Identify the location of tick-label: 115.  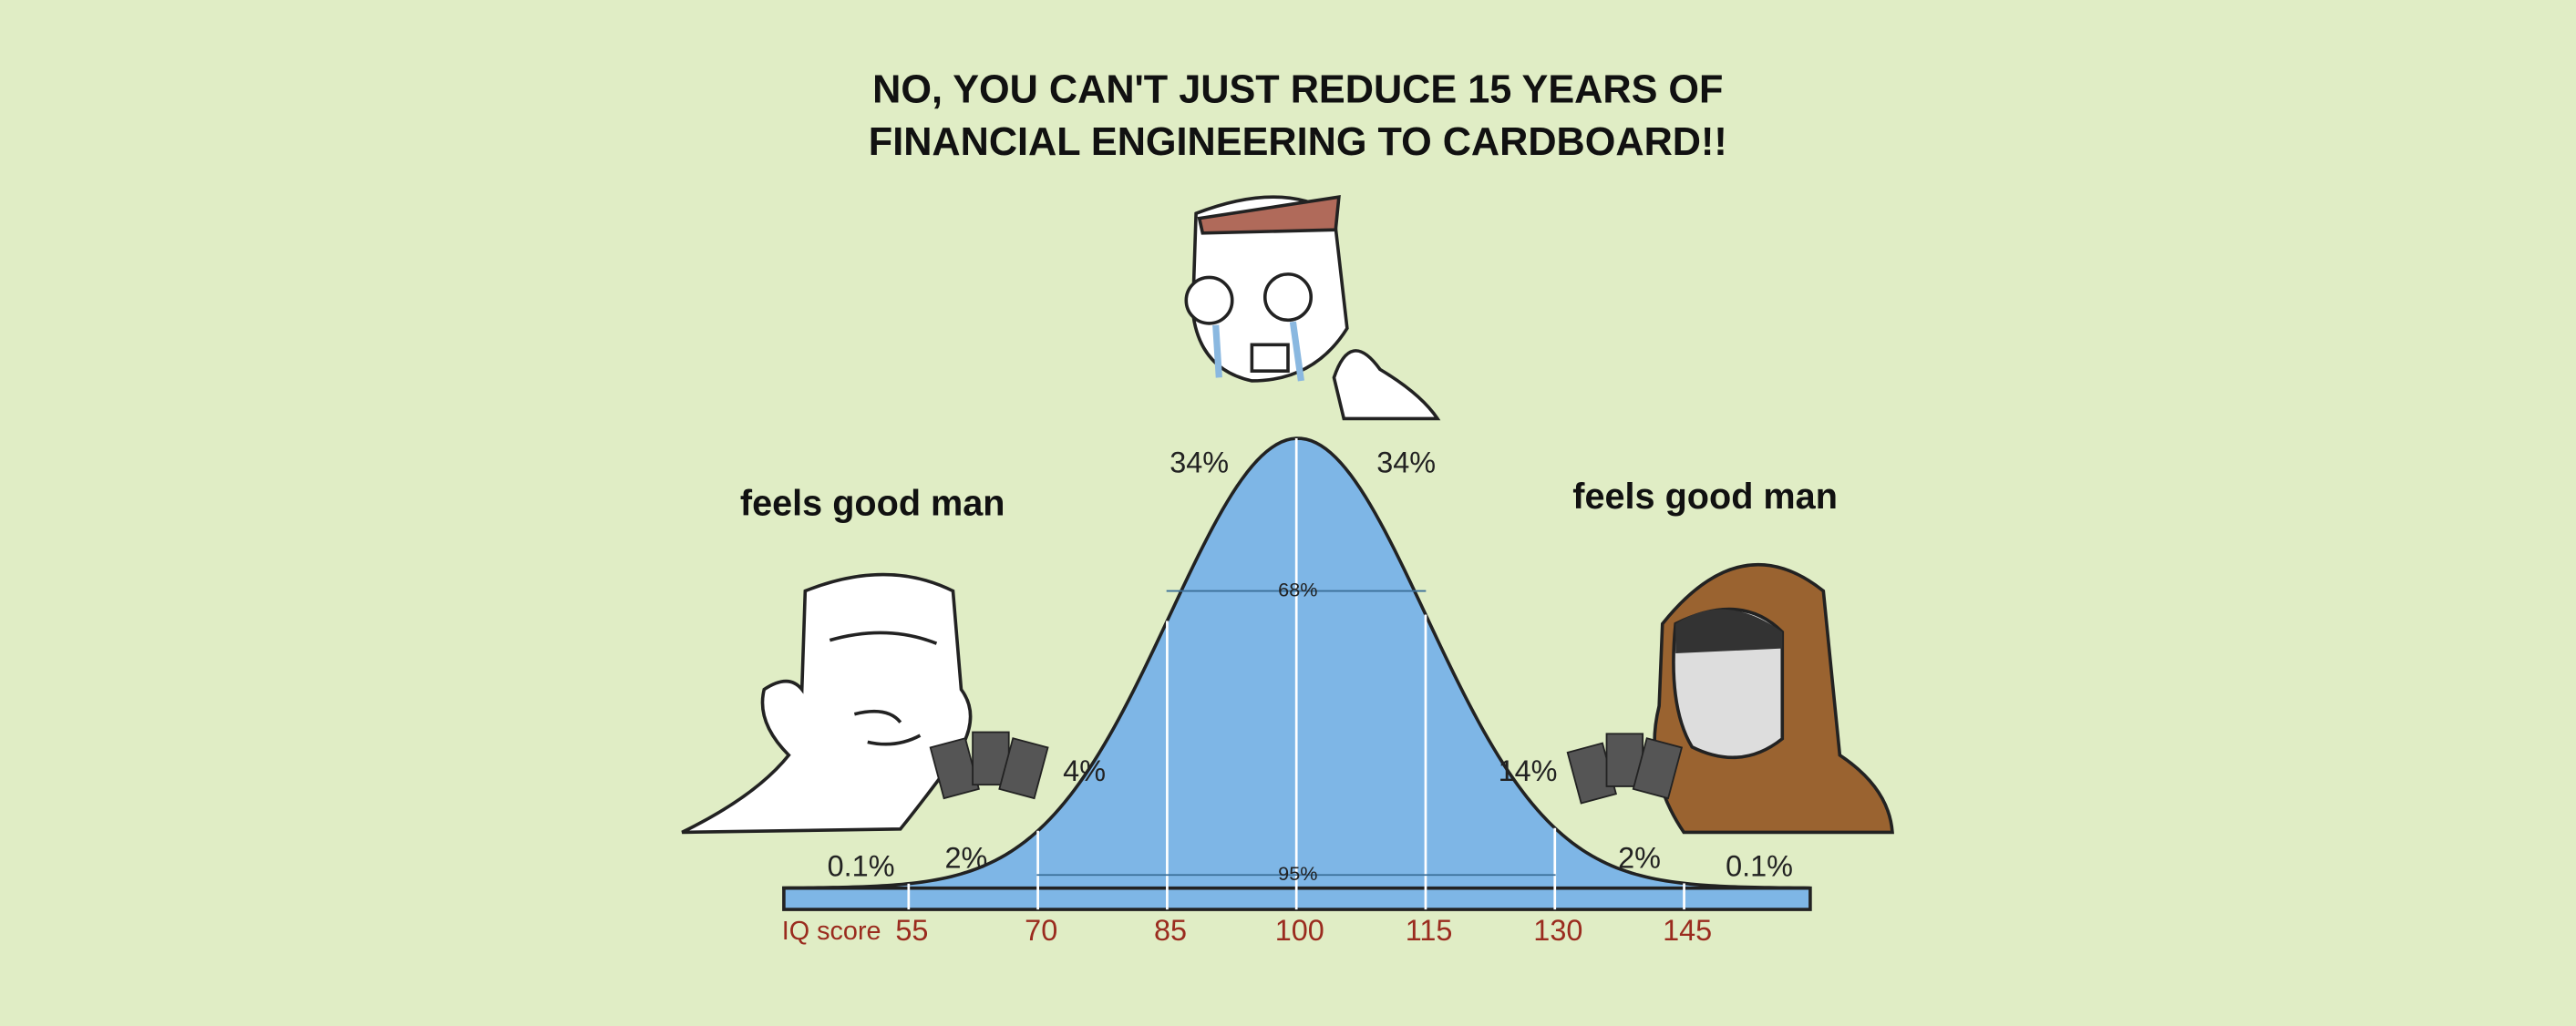
(1429, 930).